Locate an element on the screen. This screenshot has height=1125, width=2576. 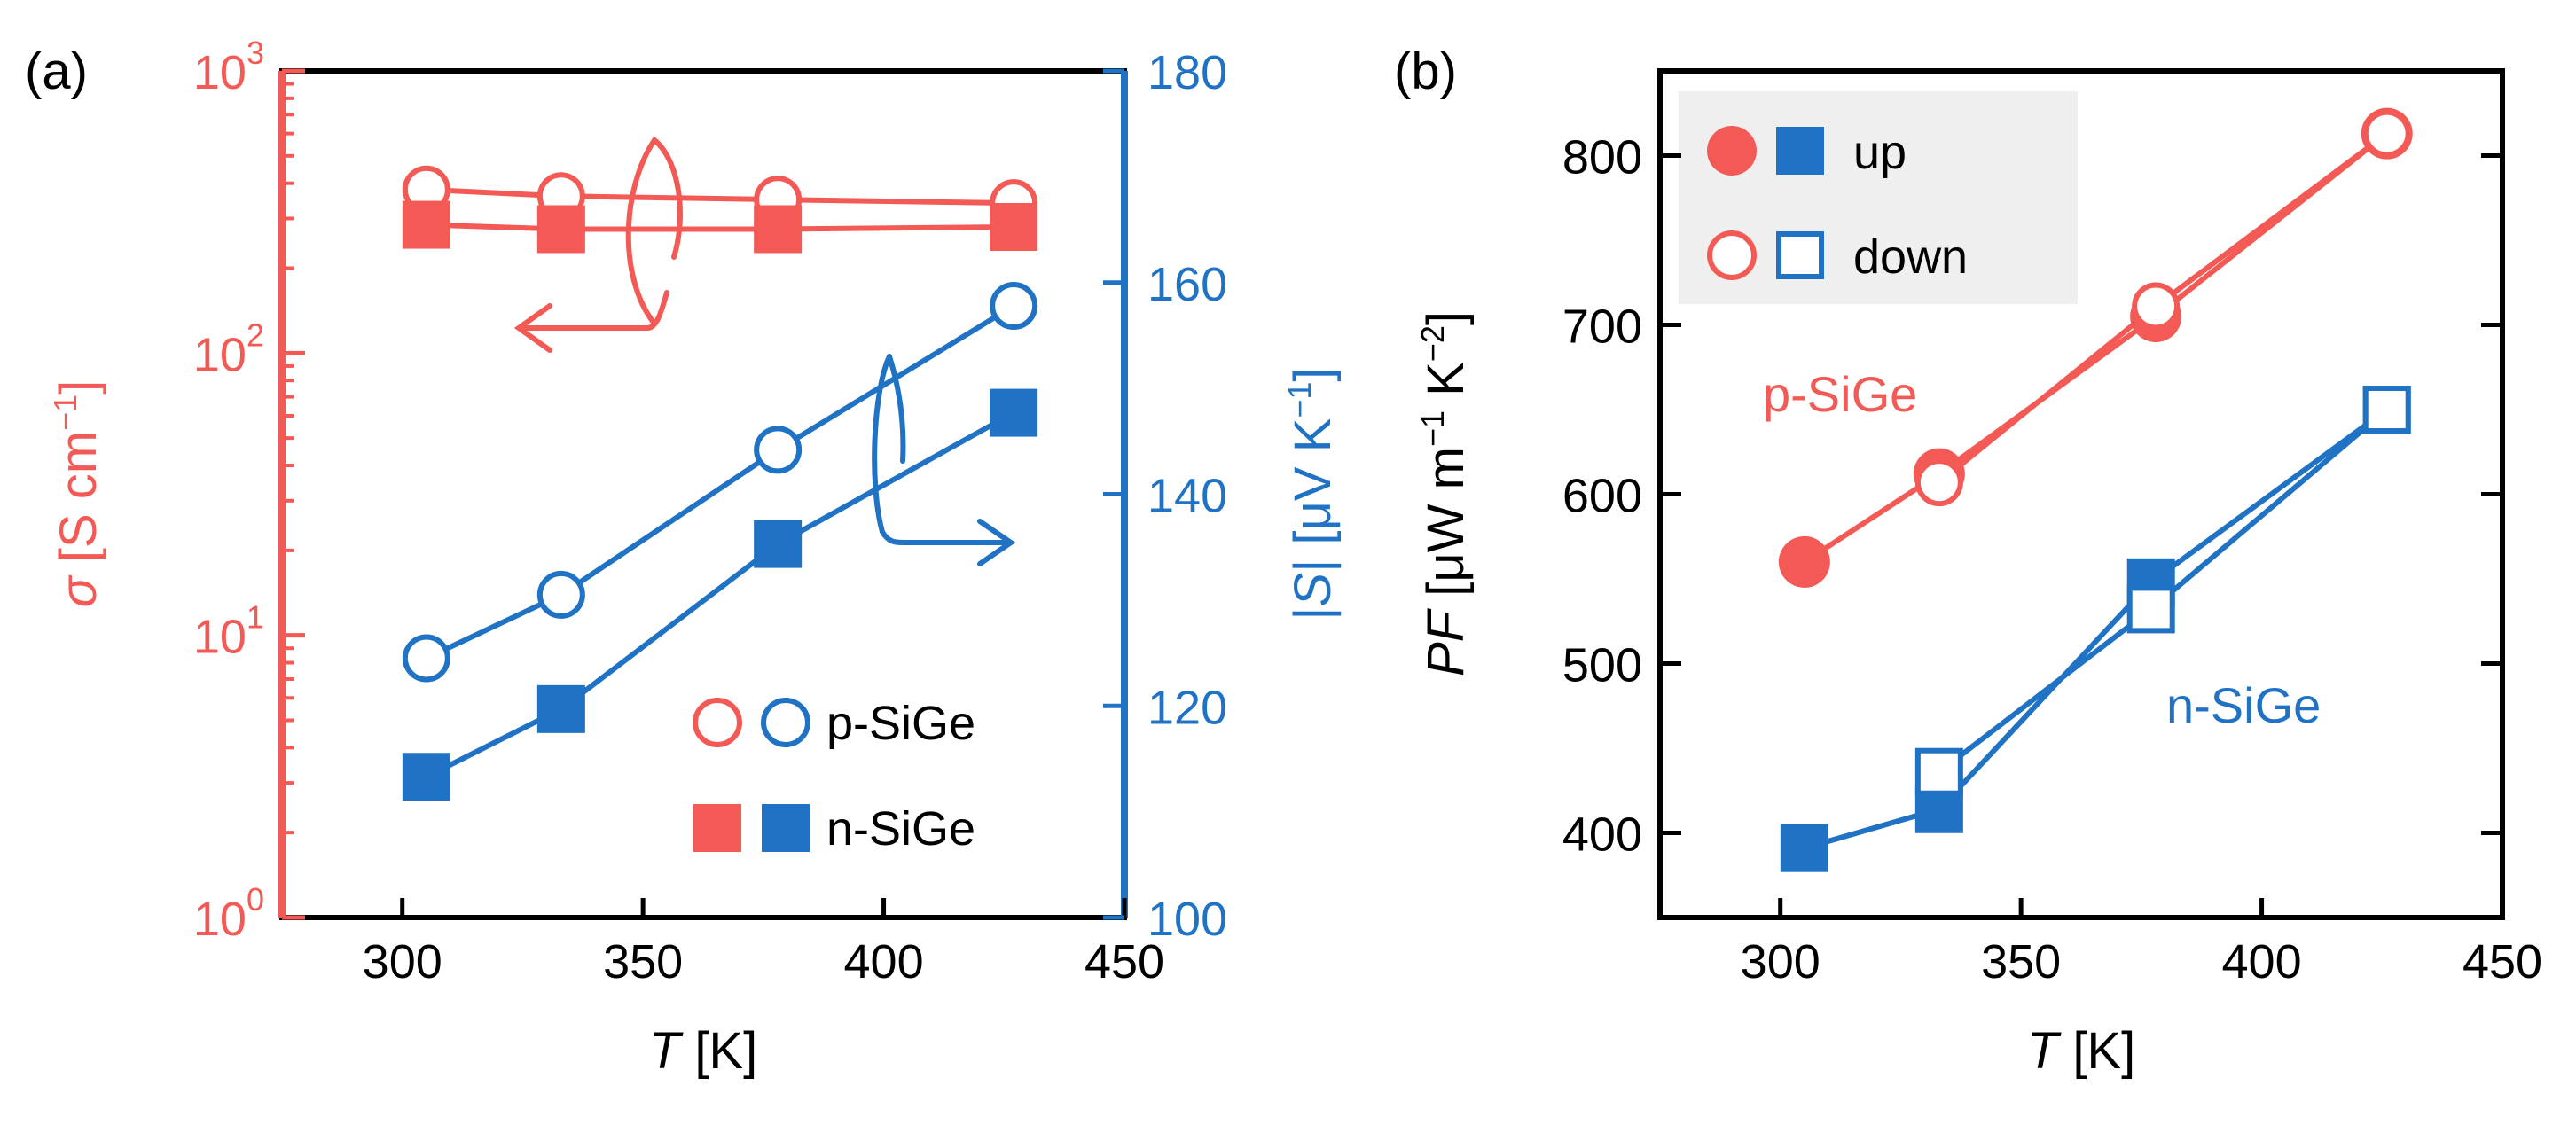
panel-b-x-axis-title: T [K] is located at coordinates (2081, 1051).